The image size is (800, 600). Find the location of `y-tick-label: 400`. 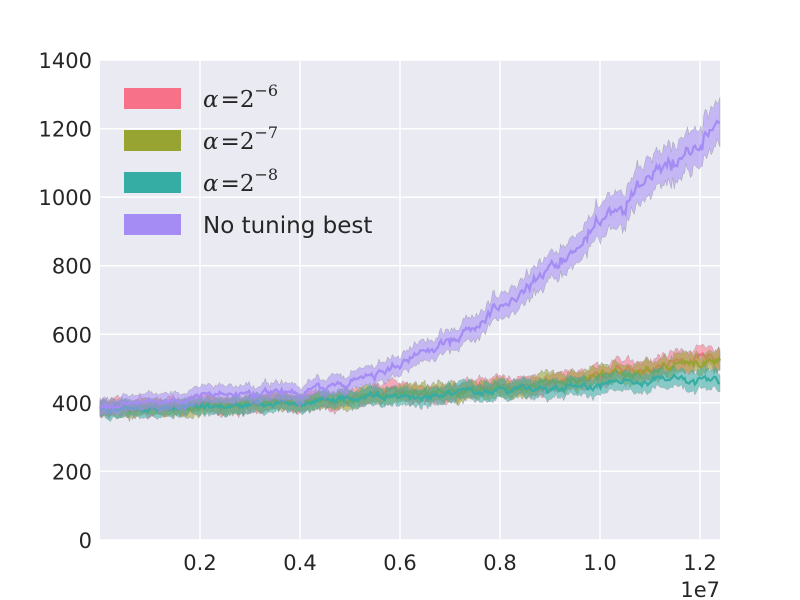

y-tick-label: 400 is located at coordinates (72, 404).